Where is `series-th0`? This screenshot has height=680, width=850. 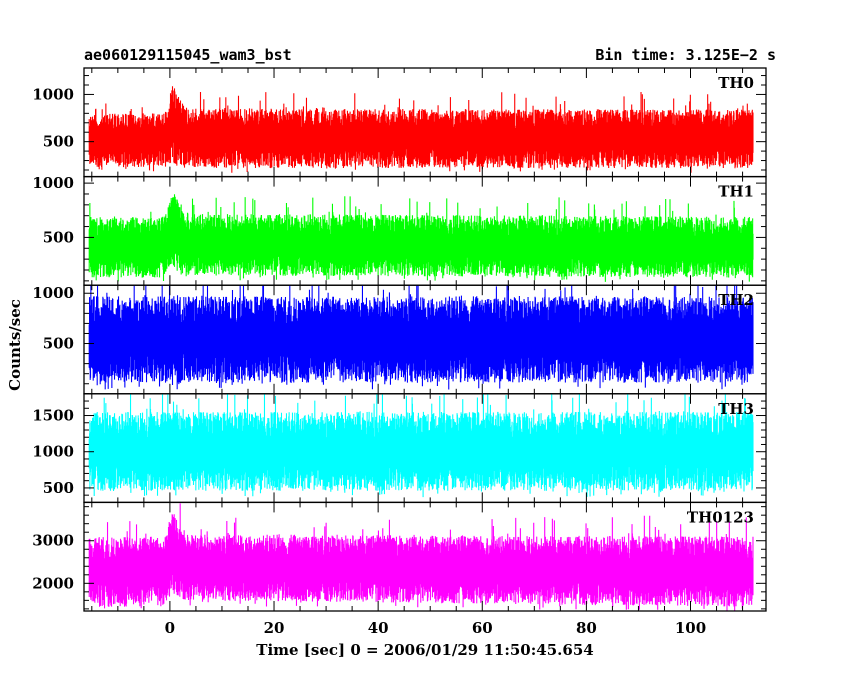 series-th0 is located at coordinates (421, 129).